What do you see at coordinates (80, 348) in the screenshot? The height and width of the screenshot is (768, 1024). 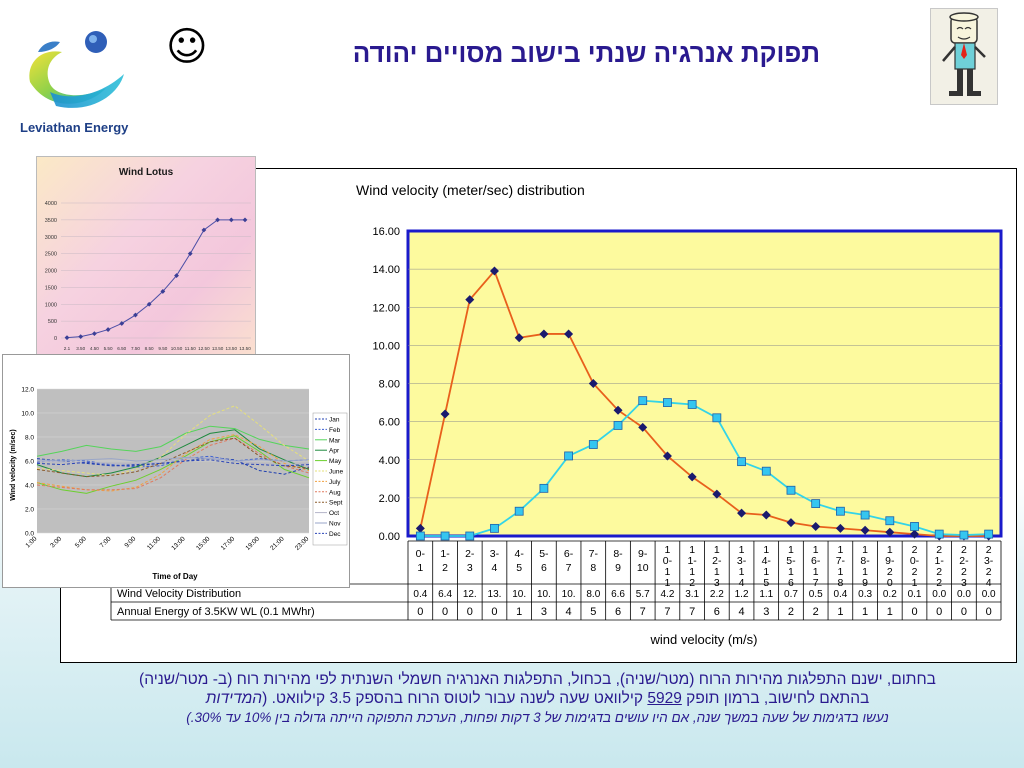 I see `x-tick-label: 3.50` at bounding box center [80, 348].